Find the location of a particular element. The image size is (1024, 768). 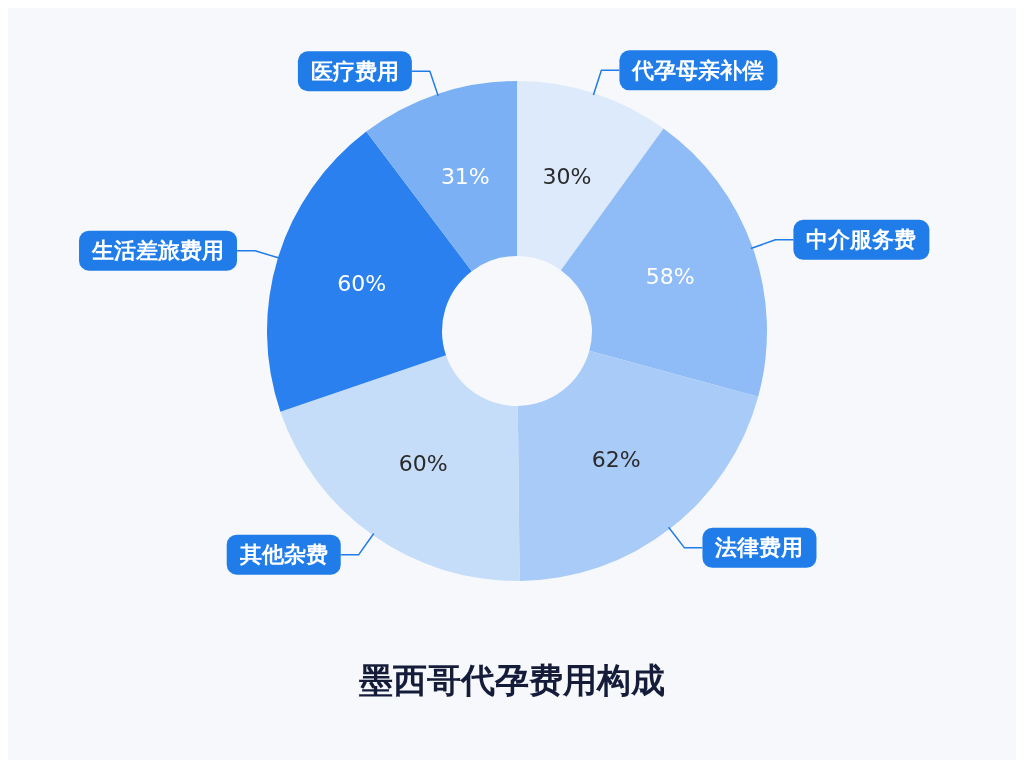

data-label: 62% is located at coordinates (616, 460).